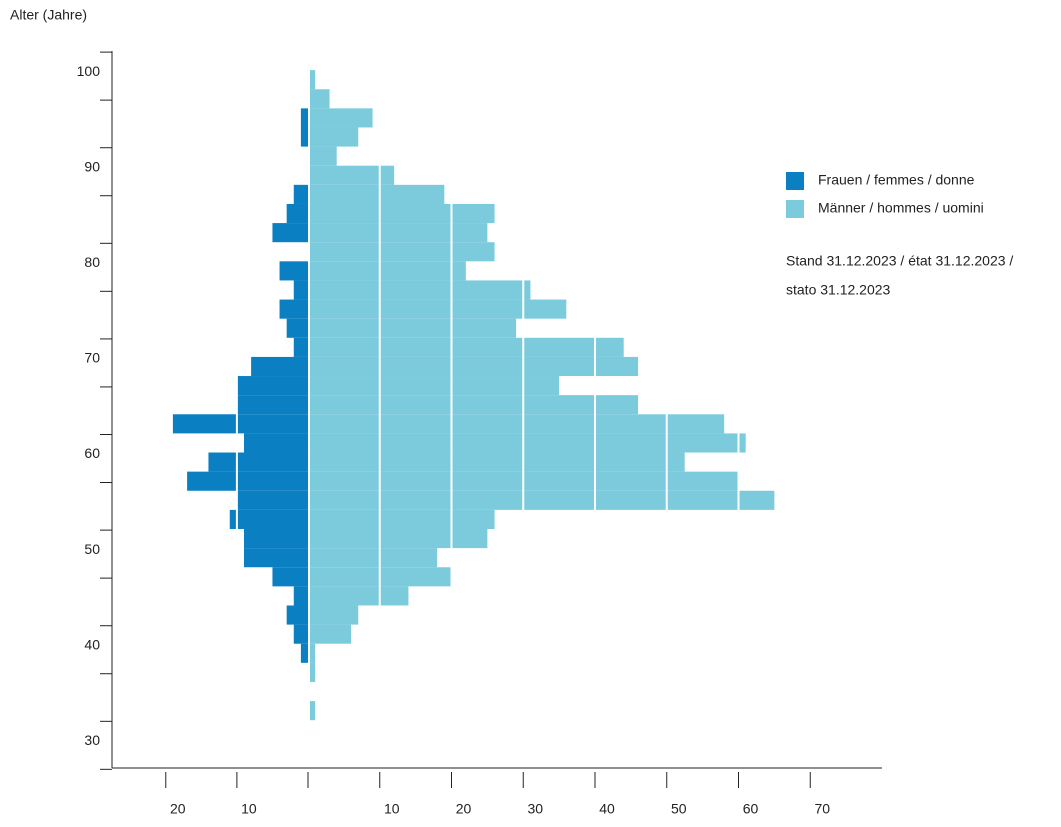 This screenshot has height=827, width=1061. What do you see at coordinates (607, 809) in the screenshot?
I see `x-tick-label: 40` at bounding box center [607, 809].